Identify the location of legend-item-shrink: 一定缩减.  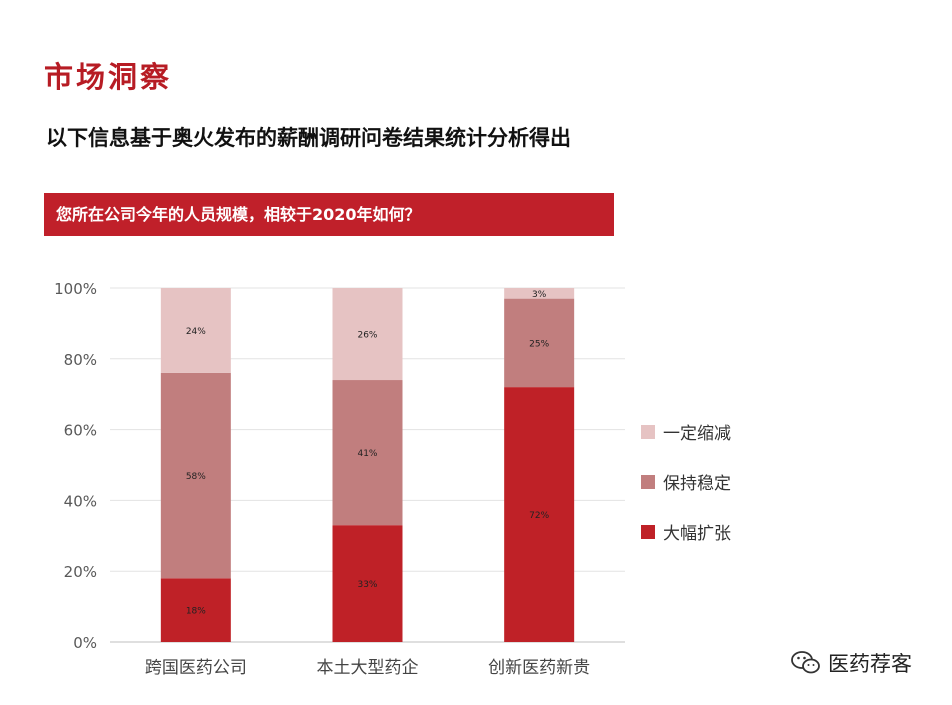
(686, 431).